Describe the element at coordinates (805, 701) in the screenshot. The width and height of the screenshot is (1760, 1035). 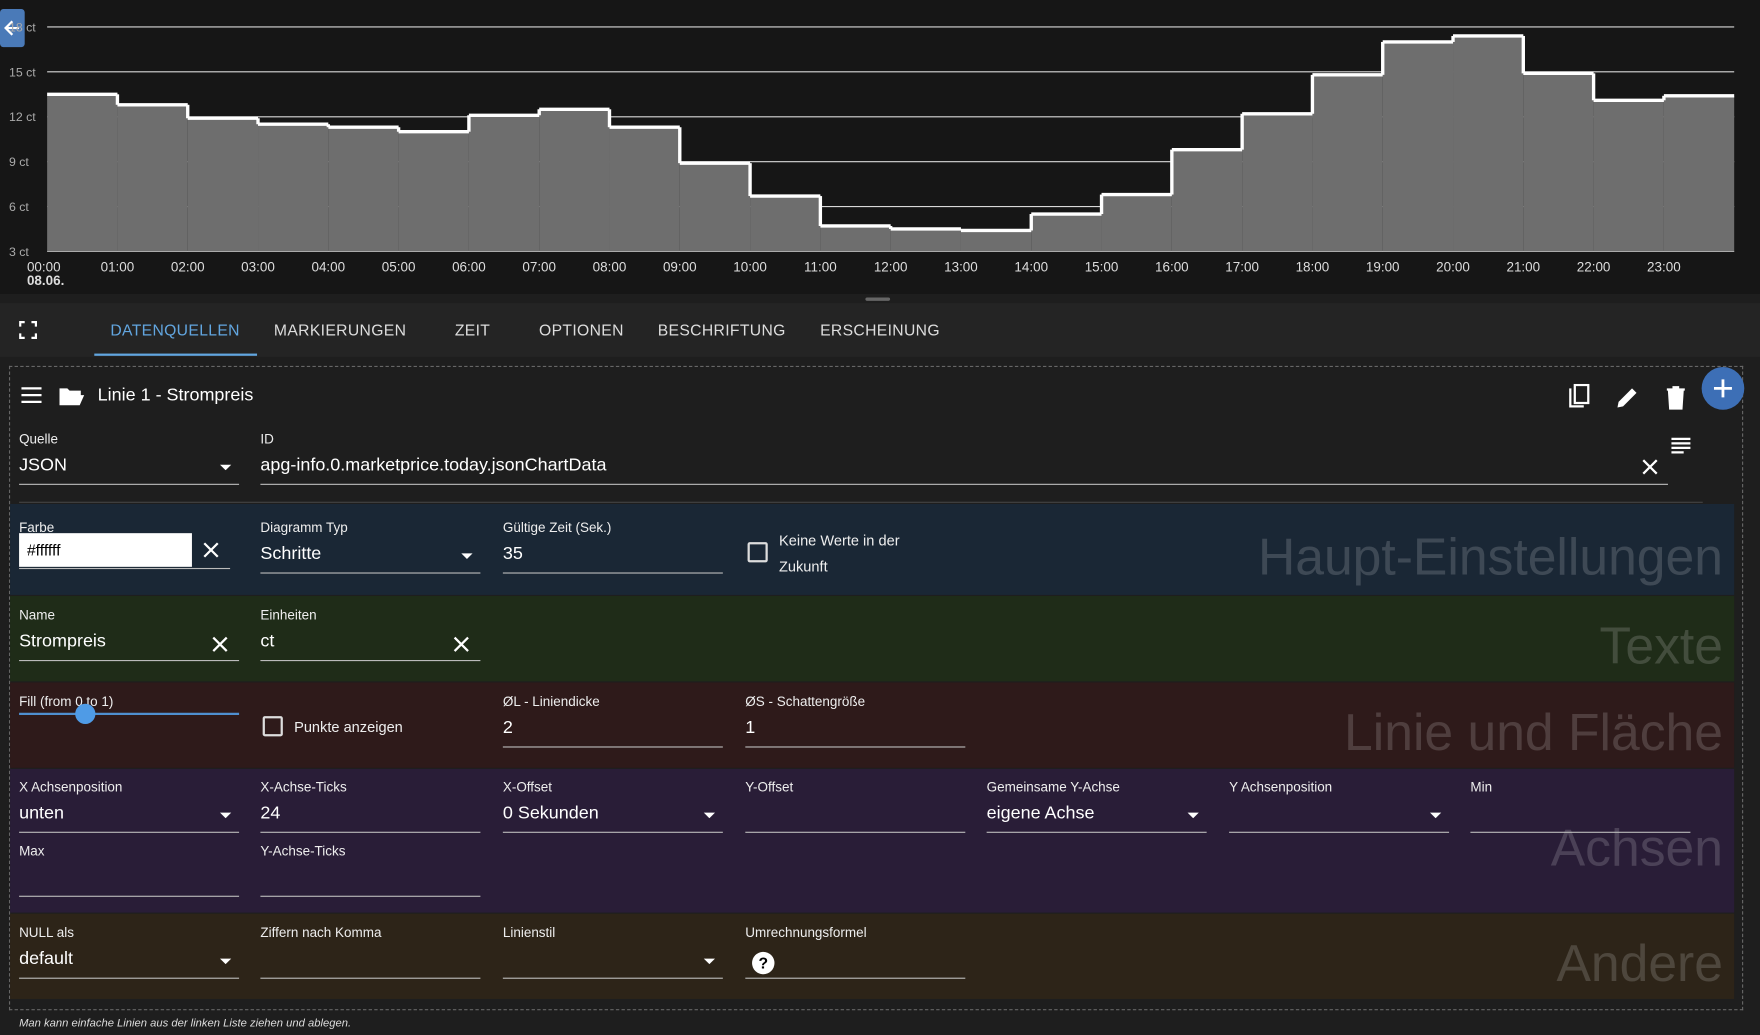
I see `field-label: ØS - Schattengröße` at that location.